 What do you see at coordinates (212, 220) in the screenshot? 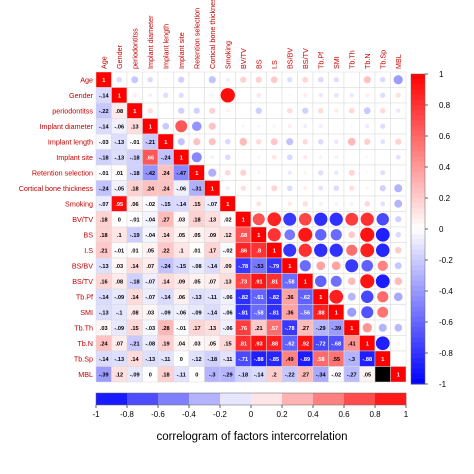
I see `correlation-value-label: .13` at bounding box center [212, 220].